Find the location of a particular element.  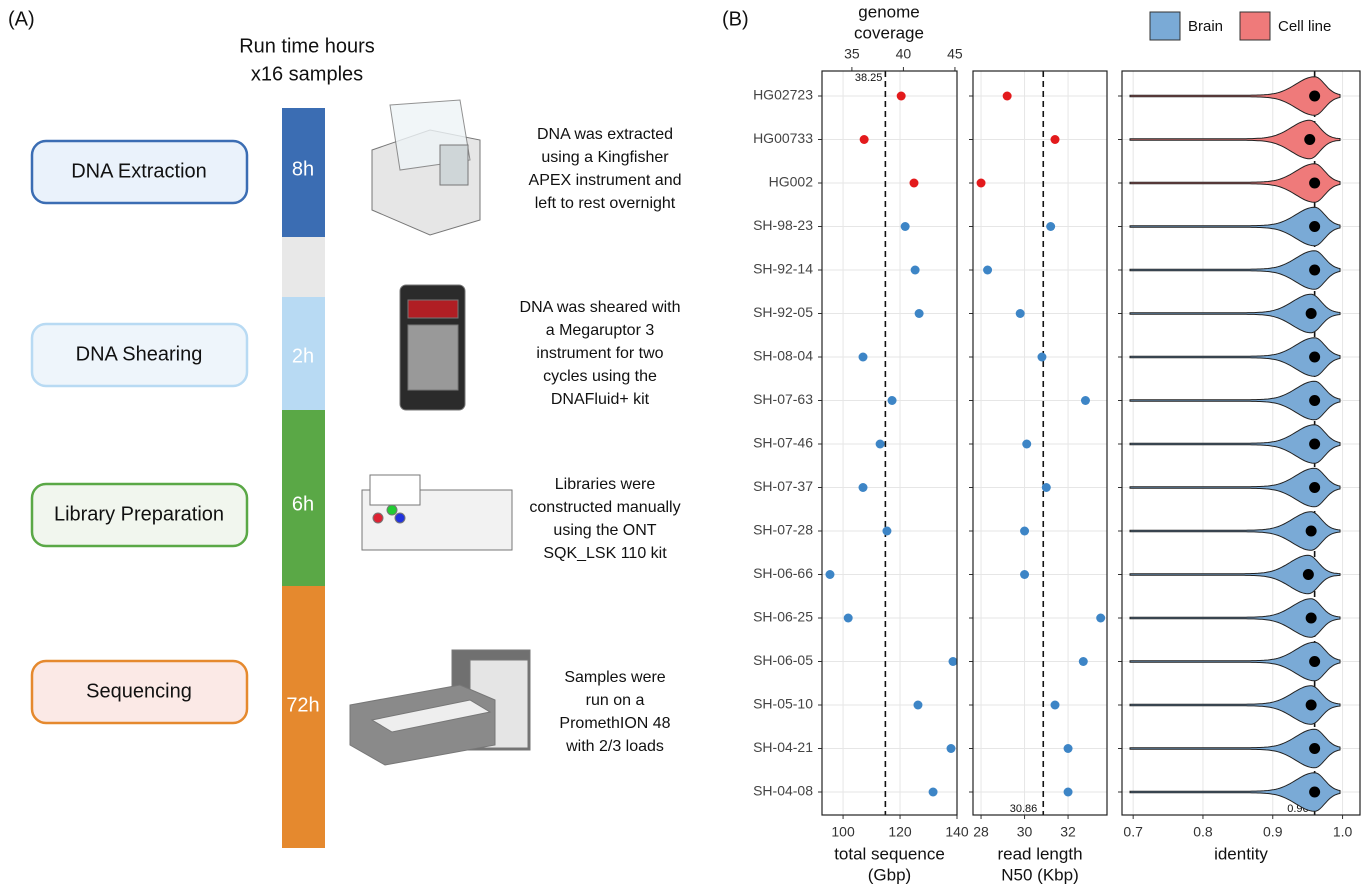

row-label: SH-06-66 is located at coordinates (783, 573).